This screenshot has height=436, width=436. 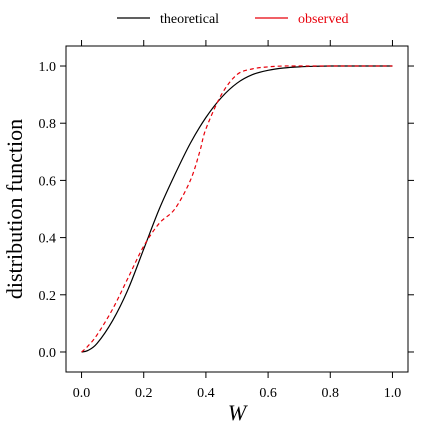 What do you see at coordinates (393, 393) in the screenshot?
I see `x-tick-label: 1.0` at bounding box center [393, 393].